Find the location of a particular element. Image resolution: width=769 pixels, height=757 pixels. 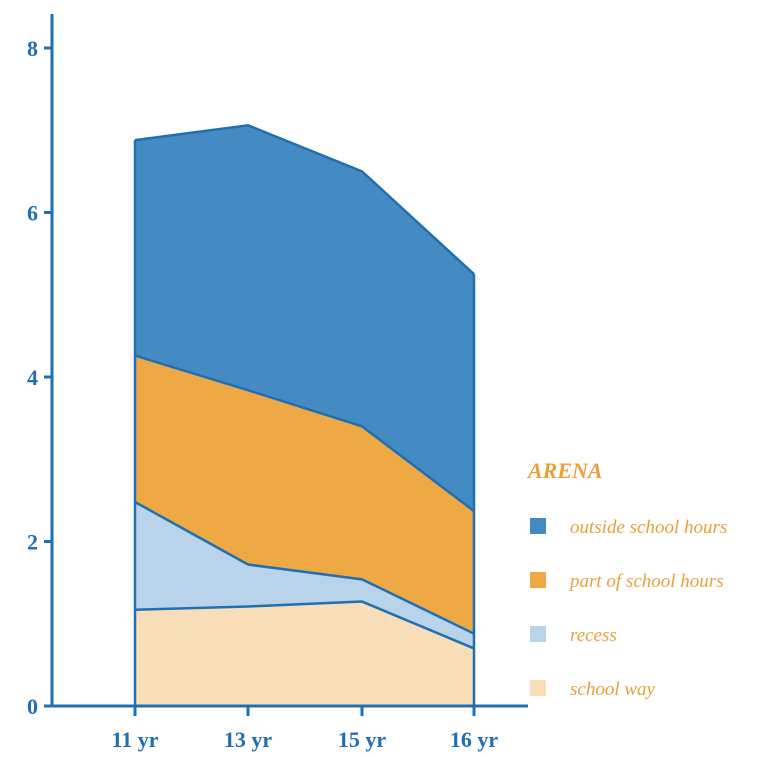

y-tick-label: 2 is located at coordinates (32, 542).